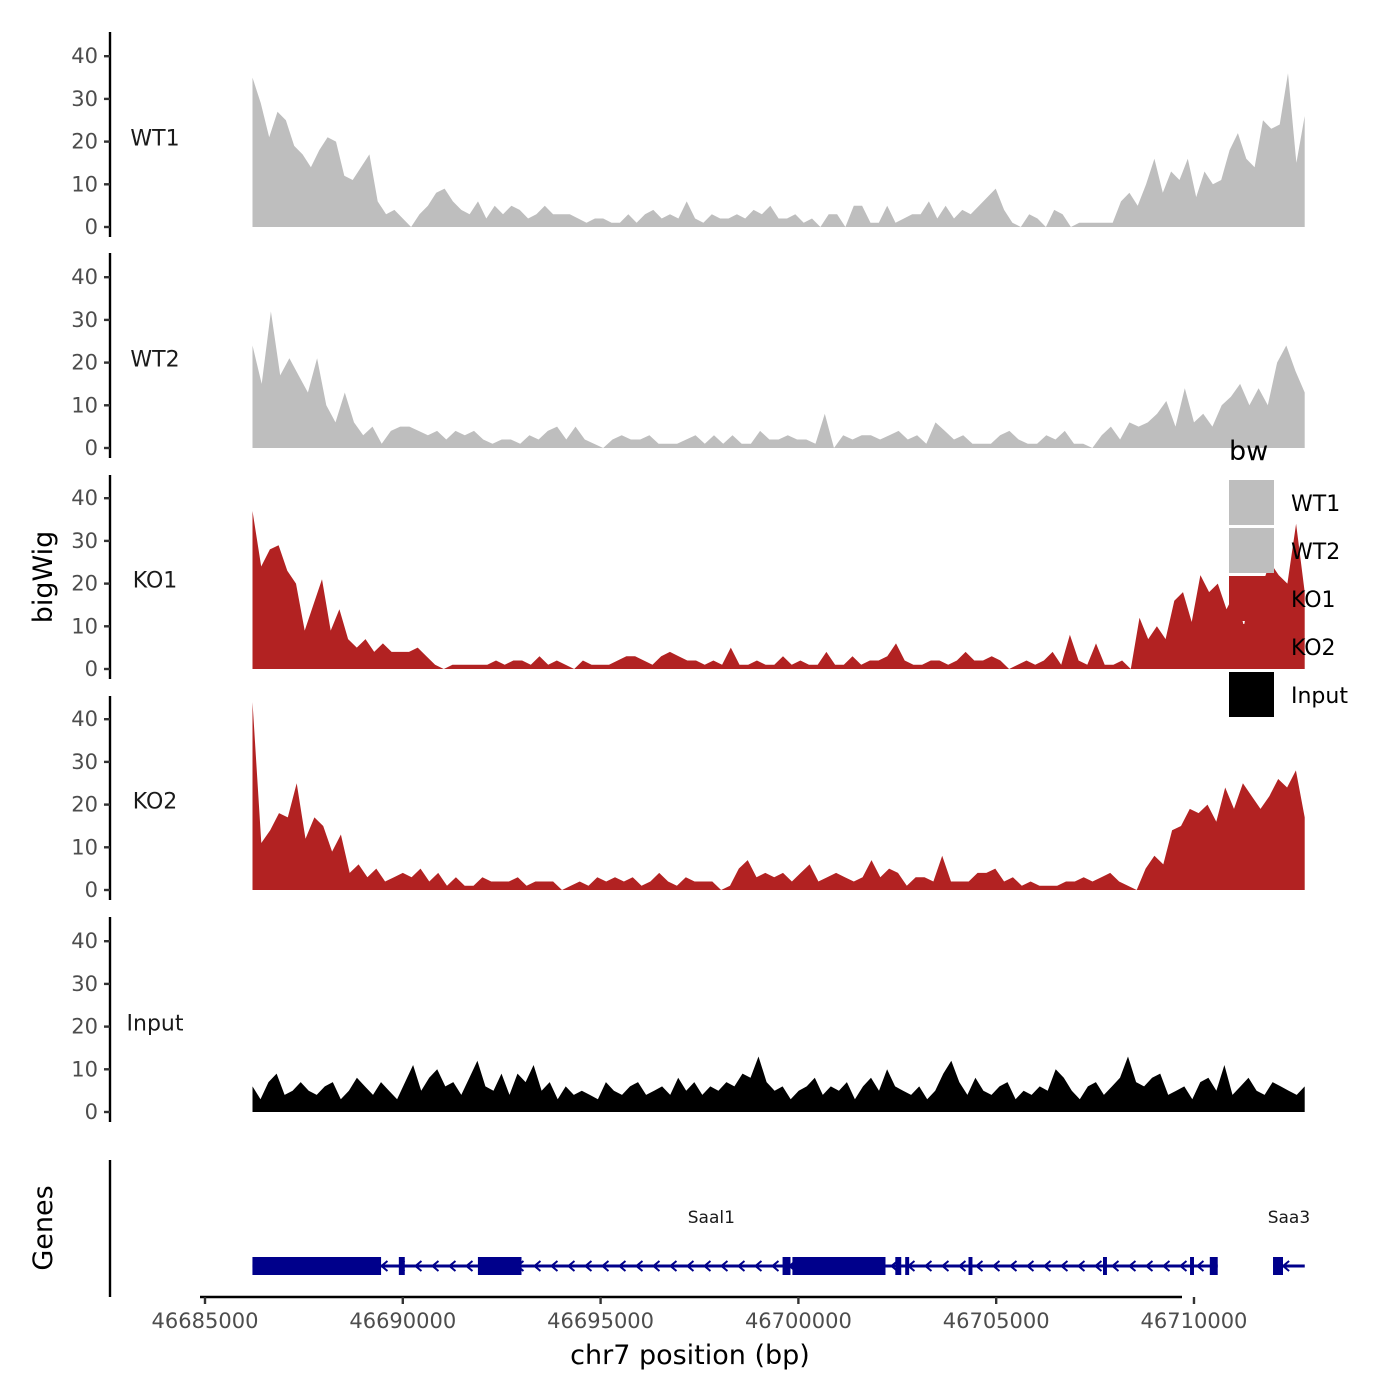 The width and height of the screenshot is (1400, 1400). I want to click on legend-title: bw, so click(1248, 451).